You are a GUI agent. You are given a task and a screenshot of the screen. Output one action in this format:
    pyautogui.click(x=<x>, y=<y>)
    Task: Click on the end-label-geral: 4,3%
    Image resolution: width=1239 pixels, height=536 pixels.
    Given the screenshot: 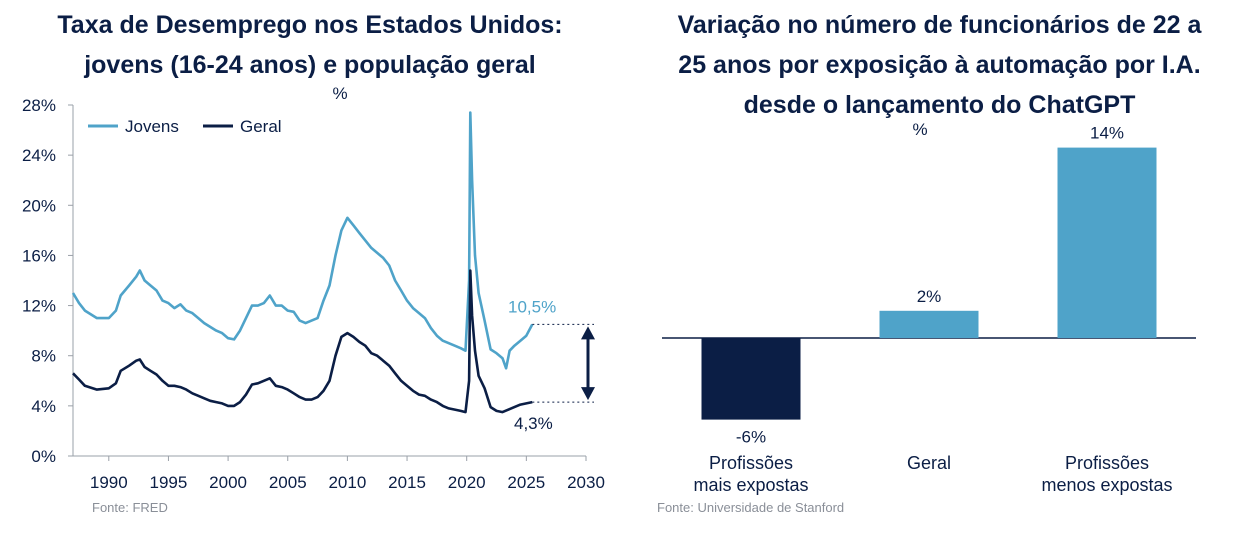 What is the action you would take?
    pyautogui.click(x=533, y=423)
    